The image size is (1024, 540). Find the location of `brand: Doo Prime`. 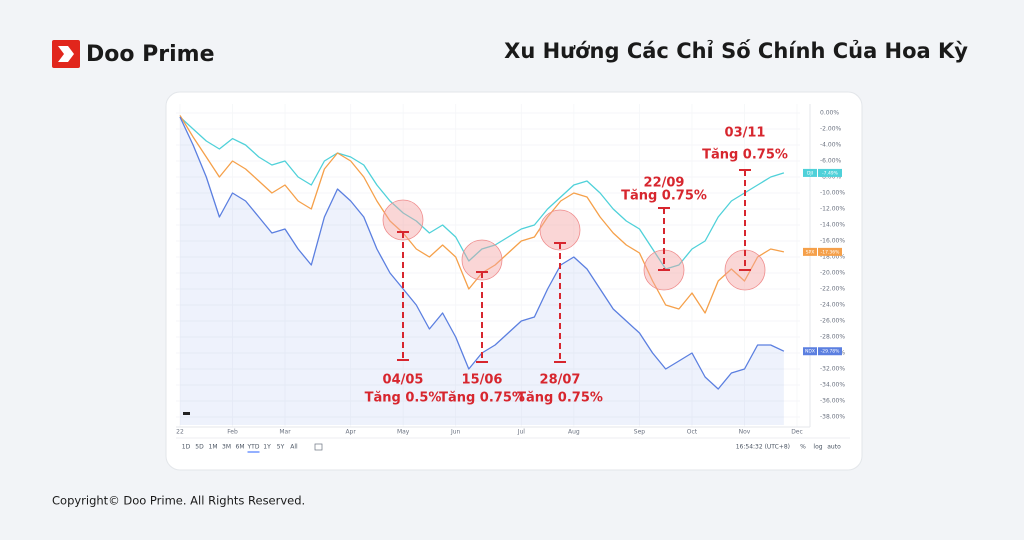

brand: Doo Prime is located at coordinates (150, 54).